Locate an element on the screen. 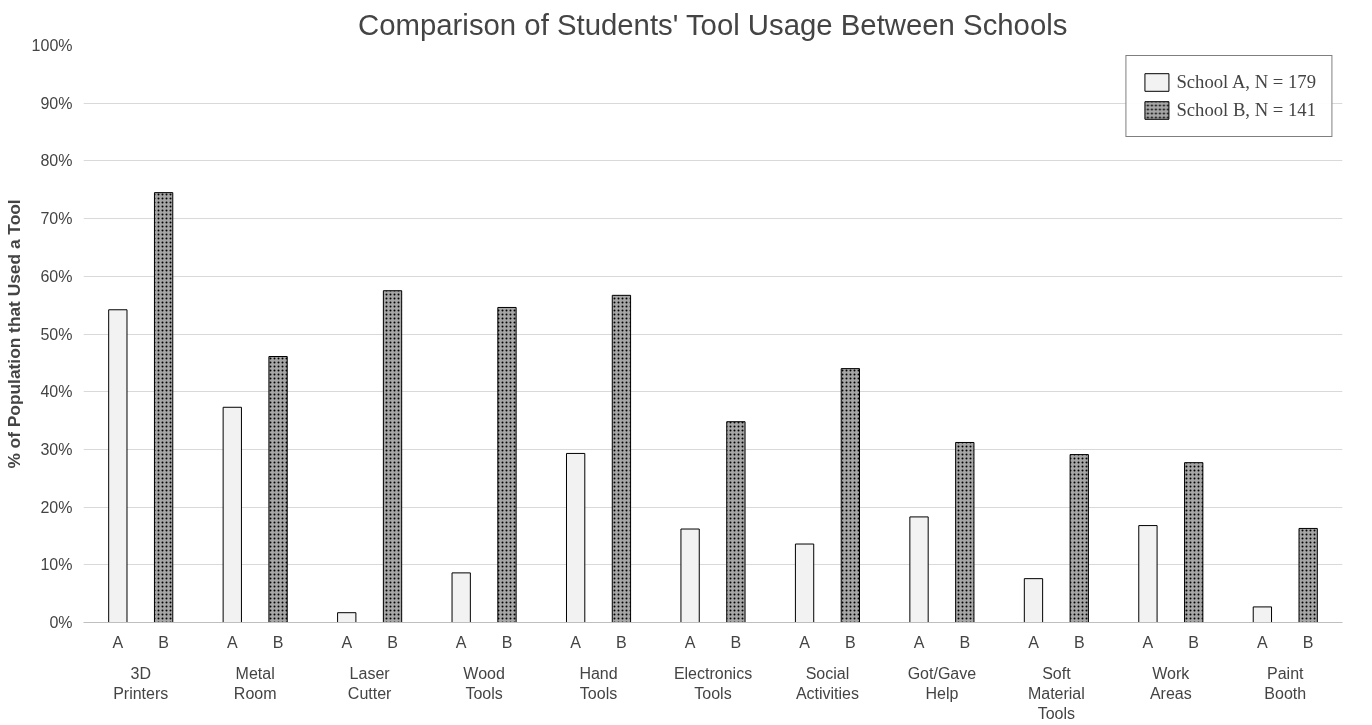 This screenshot has width=1372, height=725. chart-title: Comparison of Students' Tool Usage Between Schools is located at coordinates (713, 24).